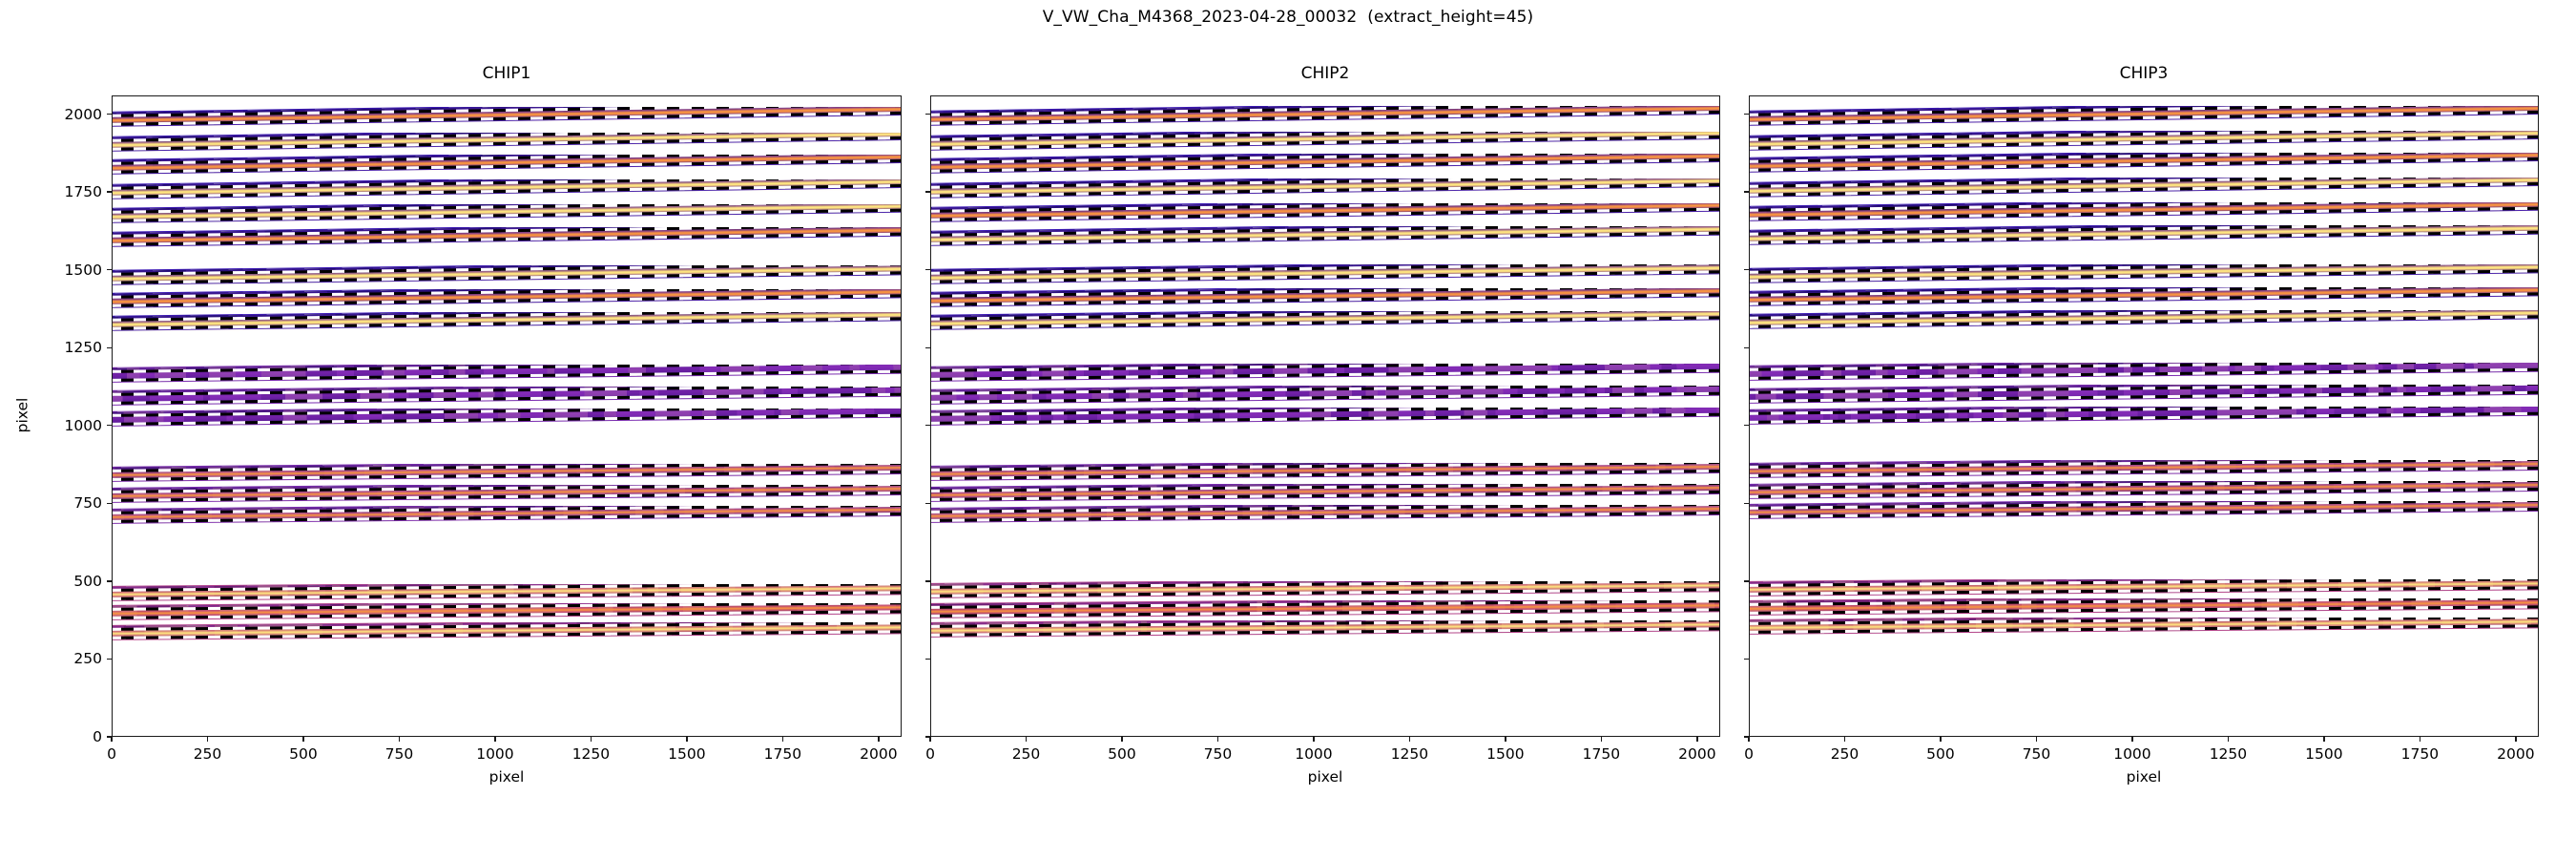 This screenshot has width=2576, height=859. I want to click on y-tick-label: 2000, so click(83, 114).